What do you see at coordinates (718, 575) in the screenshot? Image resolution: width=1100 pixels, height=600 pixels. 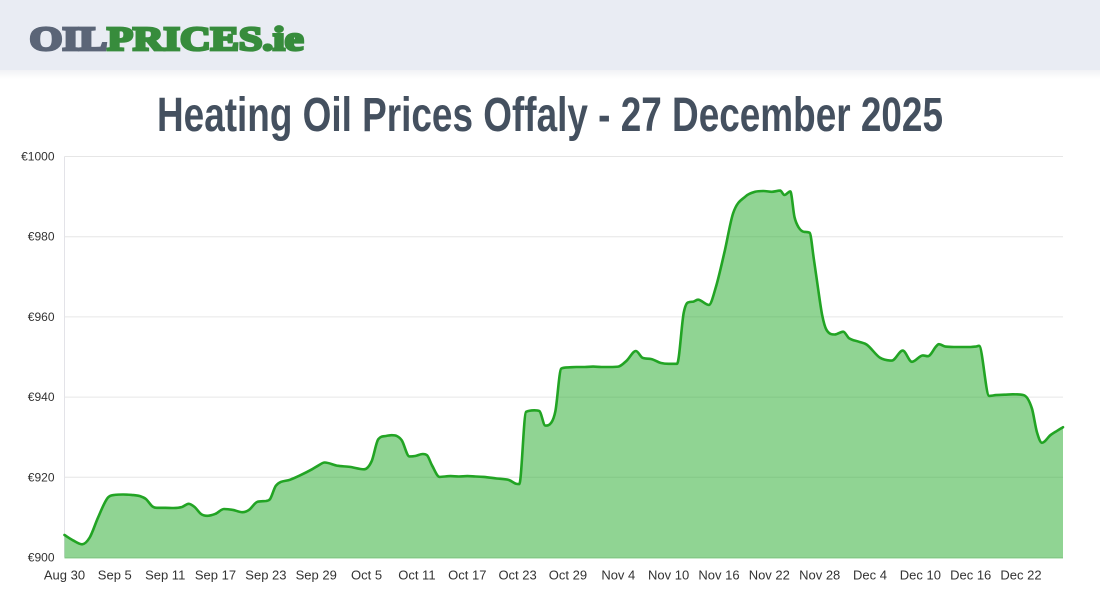 I see `svg-text: Nov 16` at bounding box center [718, 575].